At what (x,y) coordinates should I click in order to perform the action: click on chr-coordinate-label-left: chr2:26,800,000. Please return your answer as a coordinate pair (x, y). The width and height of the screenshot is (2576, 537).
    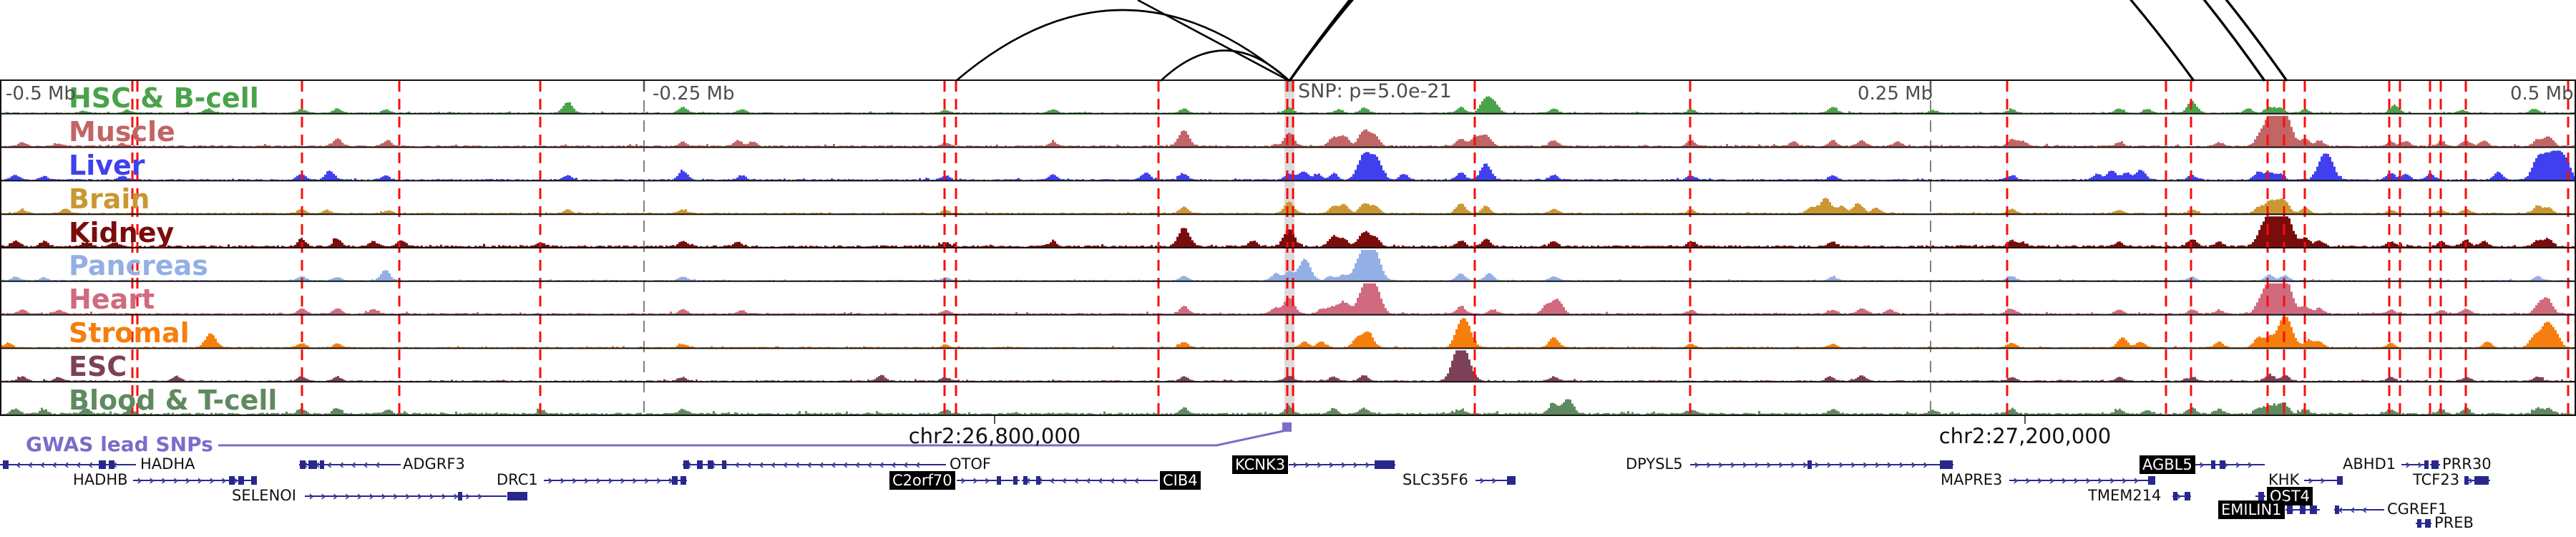
    Looking at the image, I should click on (994, 436).